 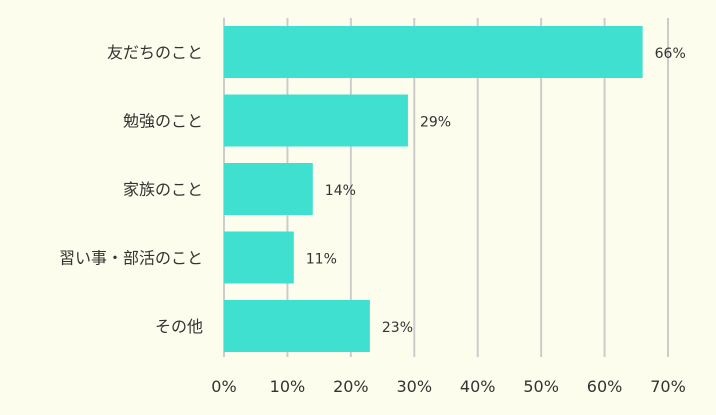 What do you see at coordinates (223, 386) in the screenshot?
I see `x-tick-label-0: 0%` at bounding box center [223, 386].